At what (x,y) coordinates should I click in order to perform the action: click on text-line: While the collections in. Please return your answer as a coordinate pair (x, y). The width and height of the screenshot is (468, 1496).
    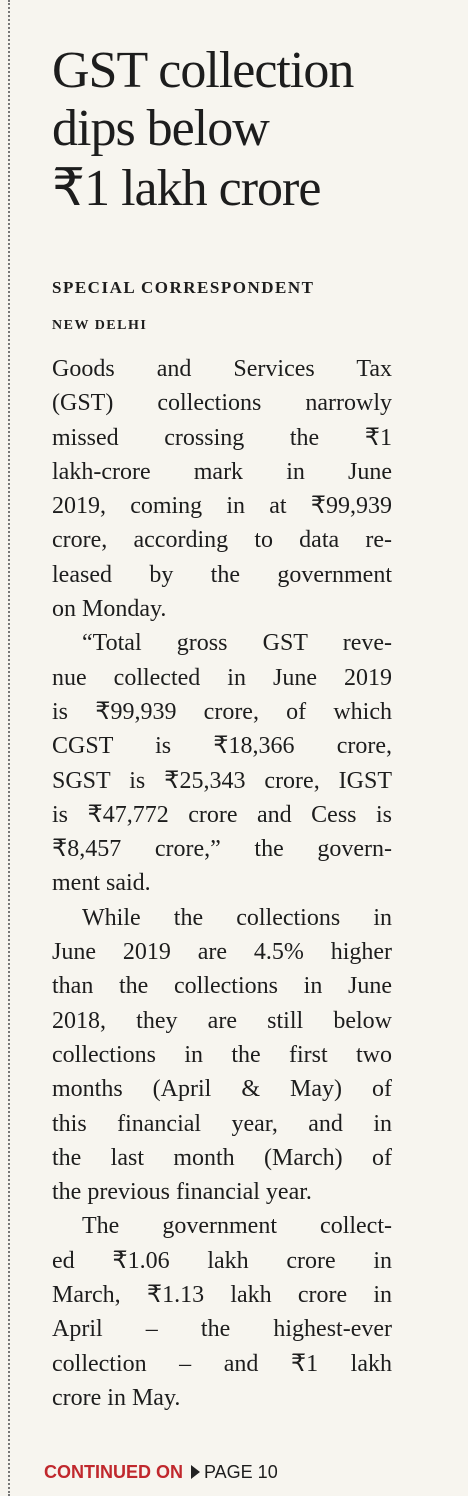
    Looking at the image, I should click on (237, 917).